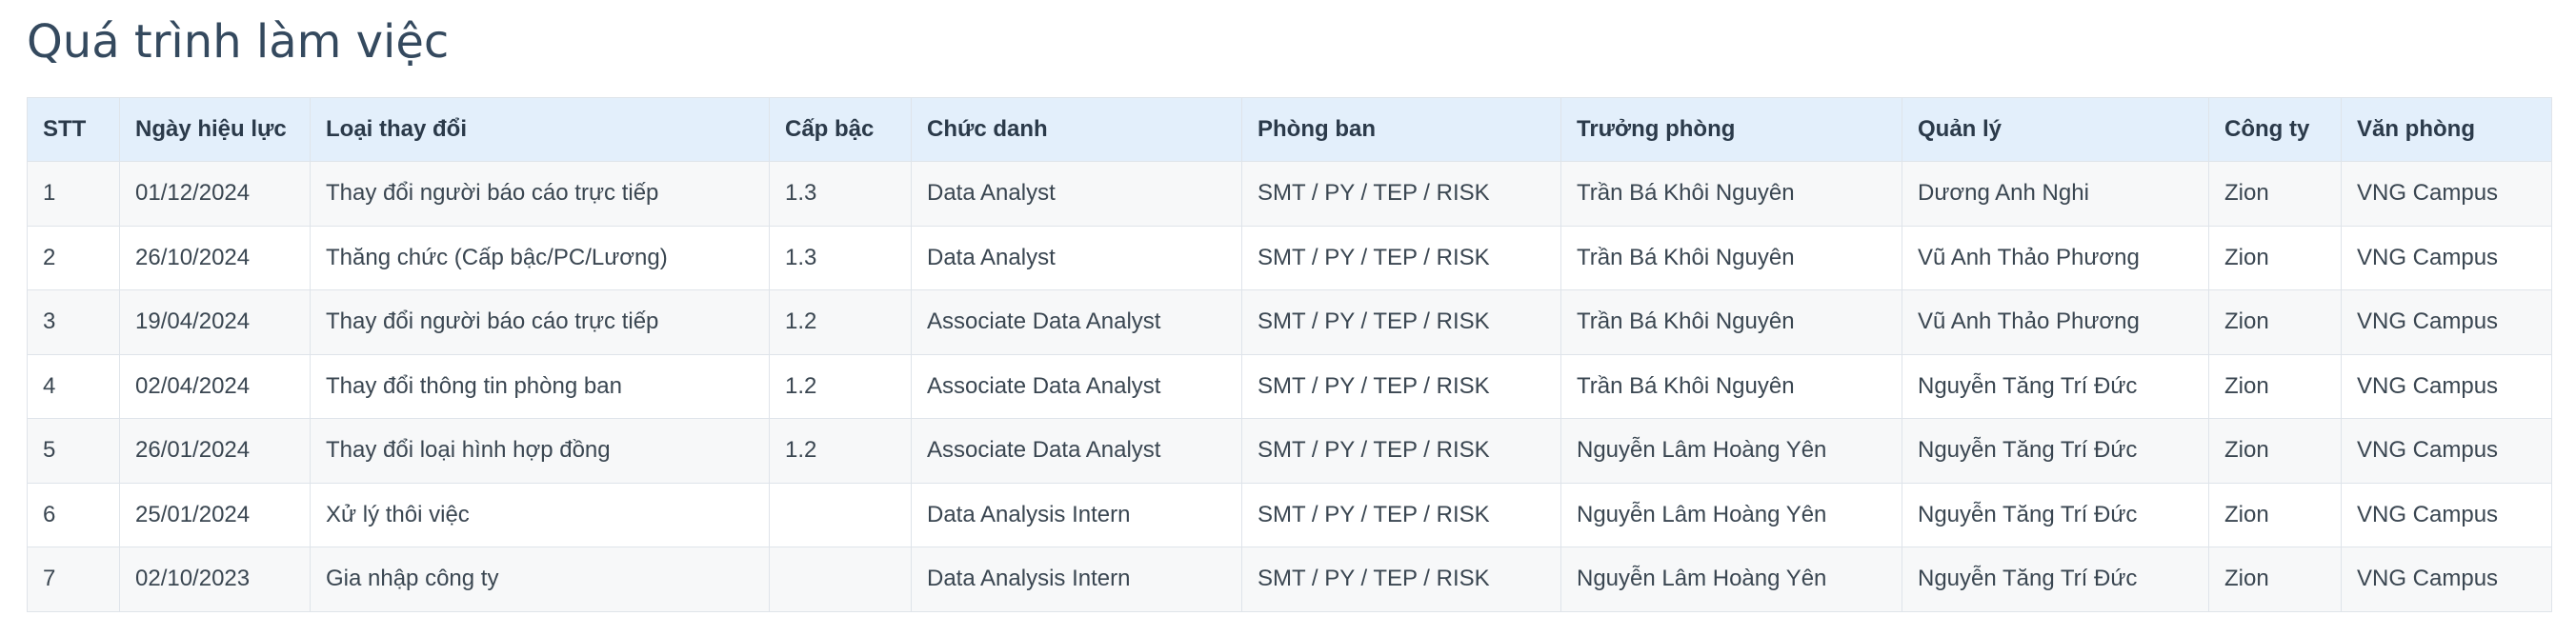 This screenshot has width=2576, height=636. Describe the element at coordinates (540, 257) in the screenshot. I see `cell-change-type: Thăng chức (Cấp bậc/PC/Lương)` at that location.